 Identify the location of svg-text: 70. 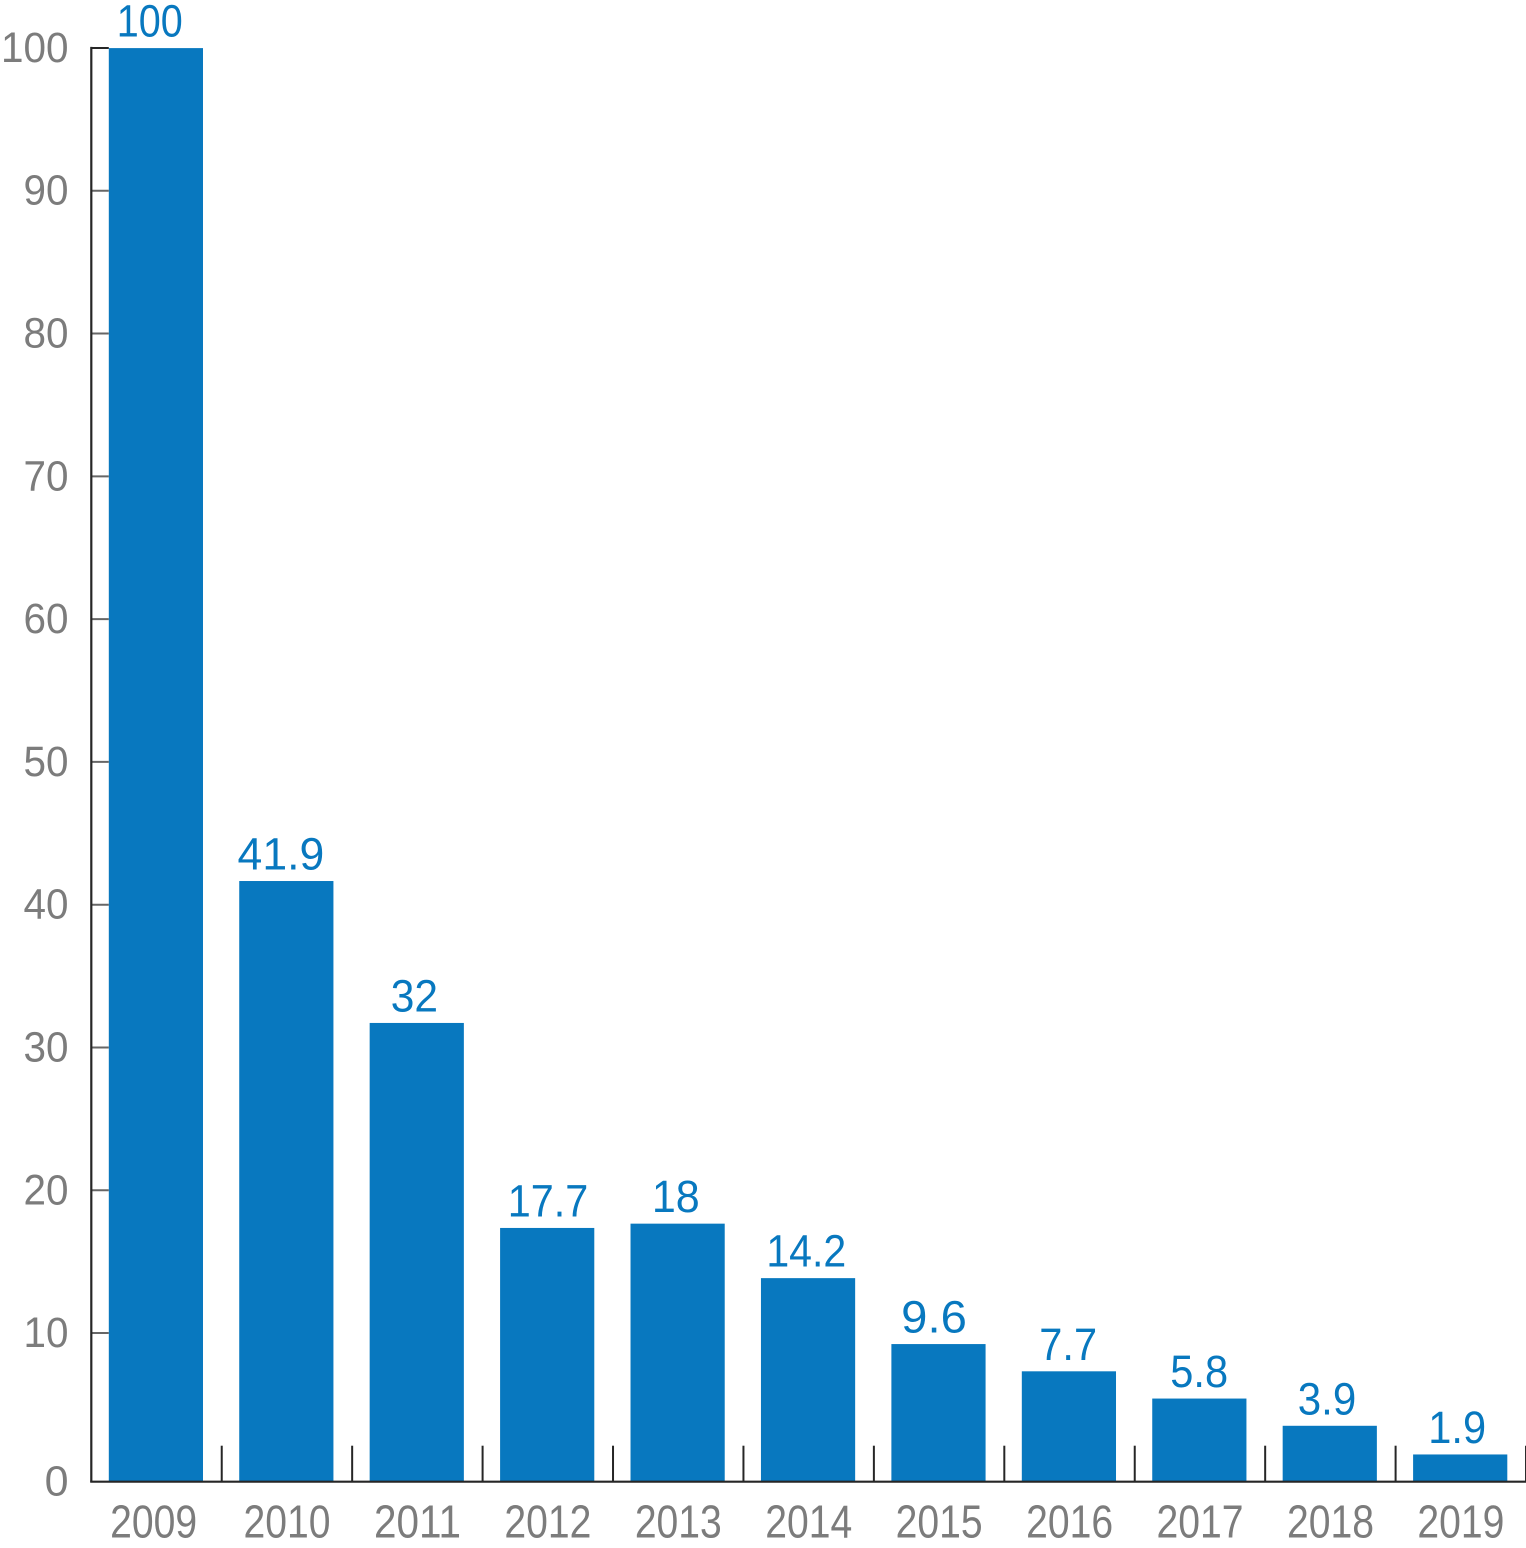
(46, 476).